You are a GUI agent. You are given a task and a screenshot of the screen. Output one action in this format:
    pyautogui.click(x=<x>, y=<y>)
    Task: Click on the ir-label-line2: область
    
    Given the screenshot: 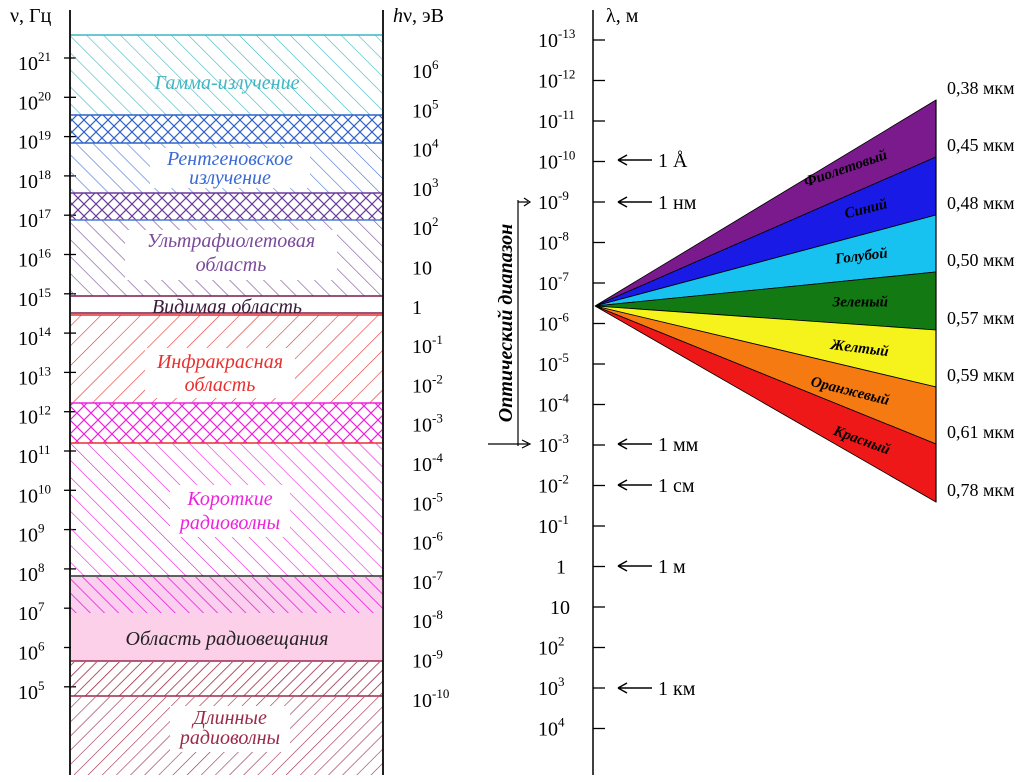 What is the action you would take?
    pyautogui.click(x=220, y=385)
    